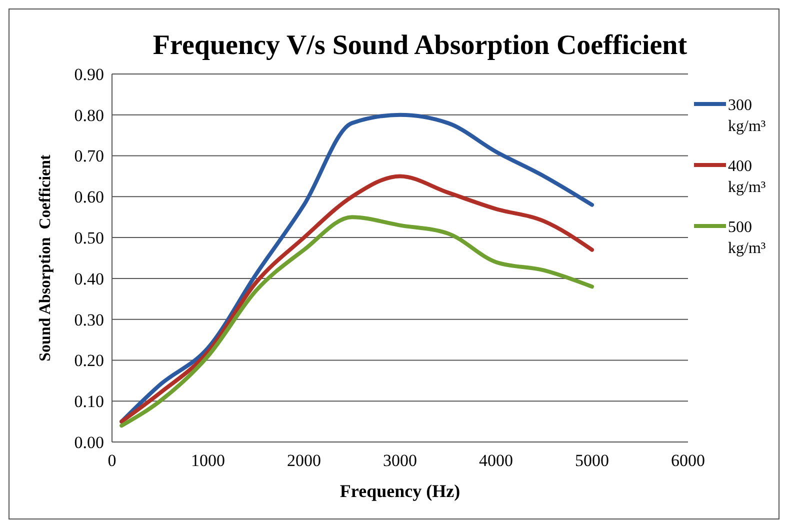  I want to click on y-tick-label: 0.90, so click(89, 74).